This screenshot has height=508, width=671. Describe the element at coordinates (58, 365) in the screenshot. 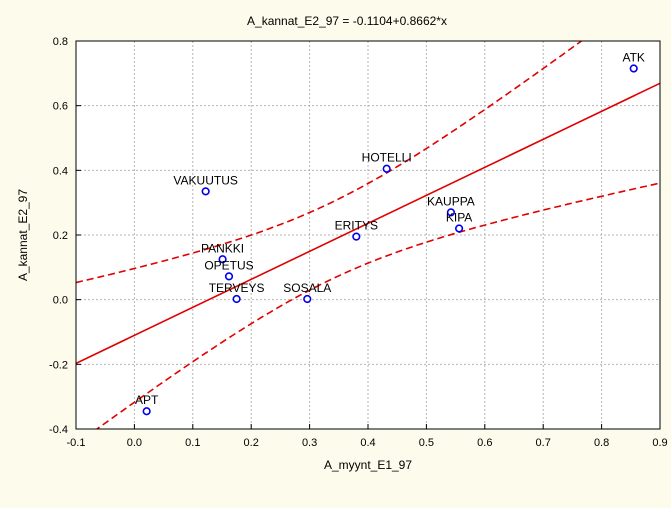

I see `y-tick-label: -0.2` at that location.